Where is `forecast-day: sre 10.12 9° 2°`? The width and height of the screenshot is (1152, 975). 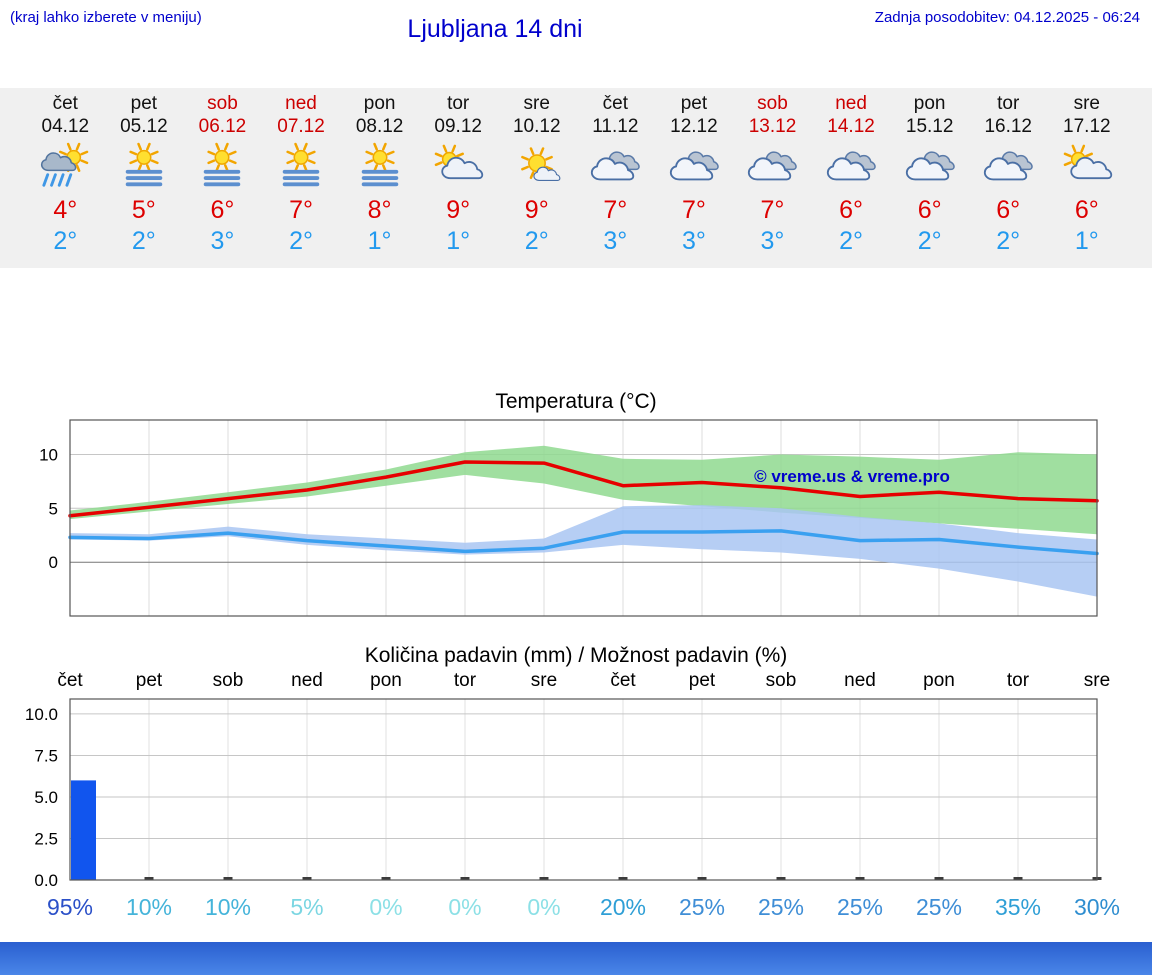
forecast-day: sre 10.12 9° 2° is located at coordinates (536, 178).